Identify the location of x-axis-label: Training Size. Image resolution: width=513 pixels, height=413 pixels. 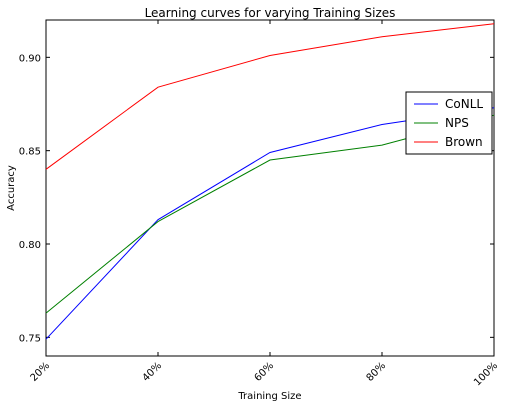
(269, 396).